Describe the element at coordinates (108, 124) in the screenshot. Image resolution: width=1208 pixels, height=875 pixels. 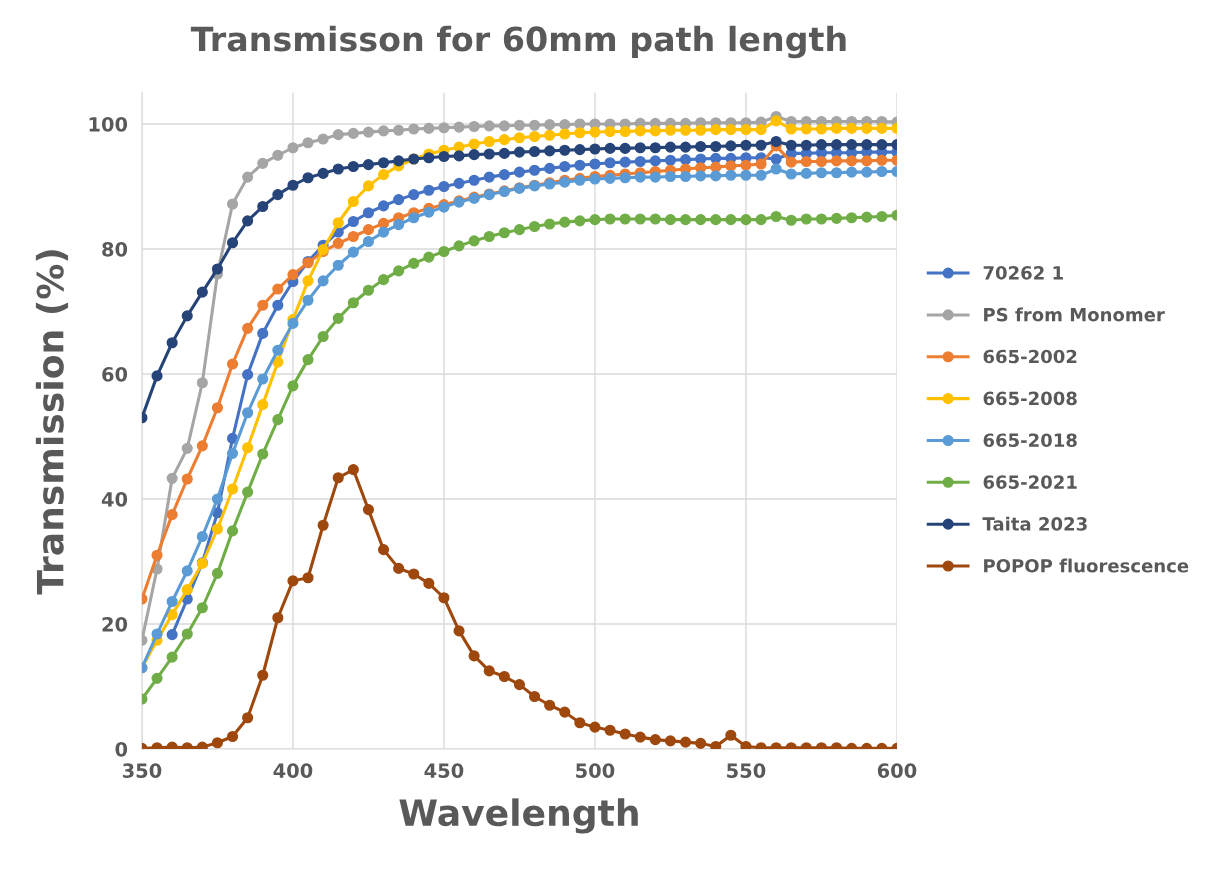
I see `y-tick-label: 100` at that location.